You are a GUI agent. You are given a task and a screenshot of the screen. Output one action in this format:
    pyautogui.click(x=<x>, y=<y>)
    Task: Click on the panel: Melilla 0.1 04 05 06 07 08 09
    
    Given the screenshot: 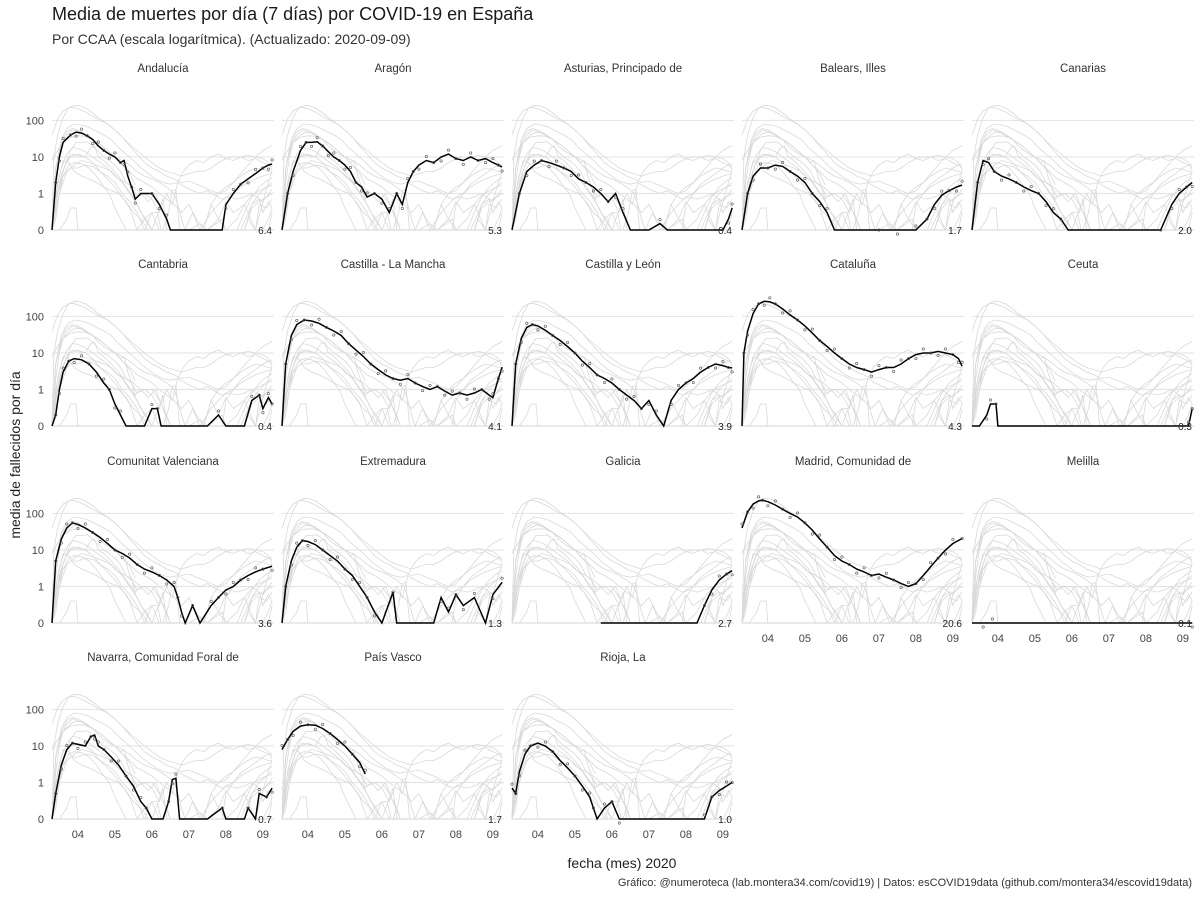 What is the action you would take?
    pyautogui.click(x=1082, y=550)
    